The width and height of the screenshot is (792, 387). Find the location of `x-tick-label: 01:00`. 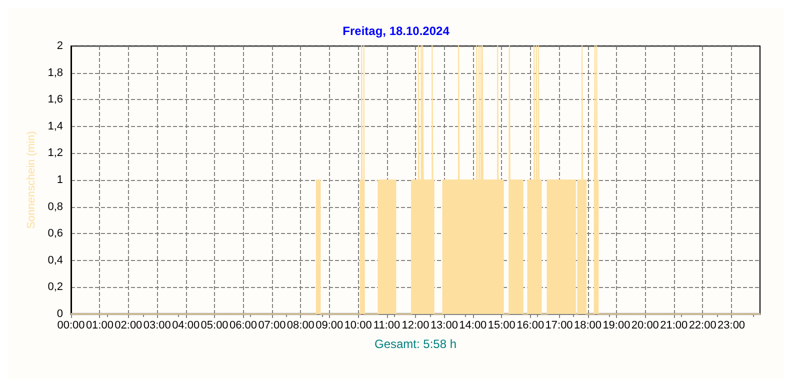

x-tick-label: 01:00 is located at coordinates (100, 326).